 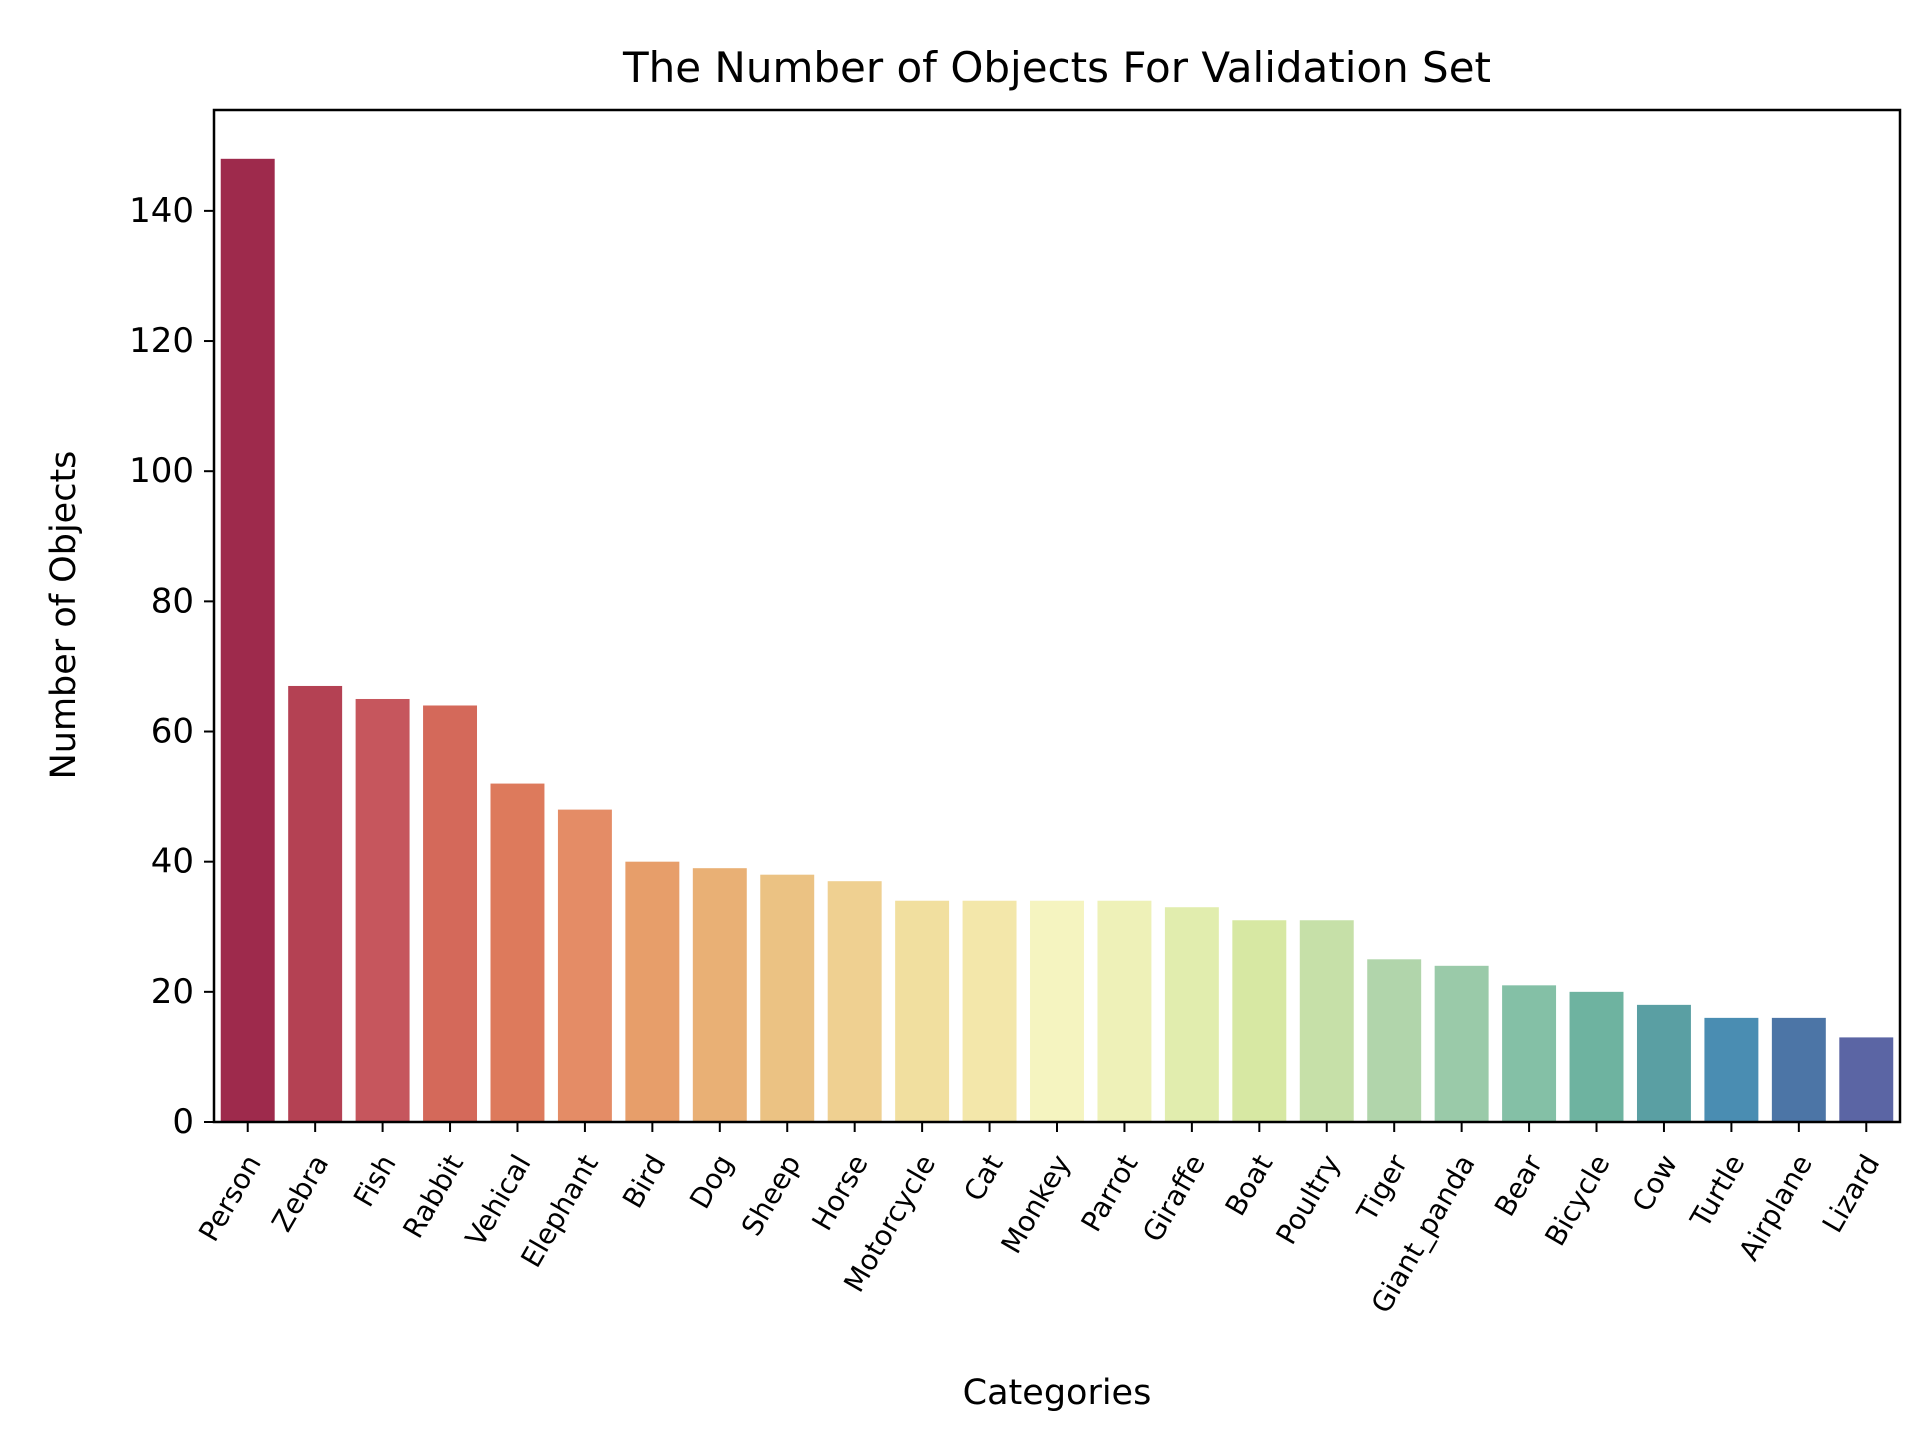 I want to click on y-tick-label: 0, so click(x=183, y=1122).